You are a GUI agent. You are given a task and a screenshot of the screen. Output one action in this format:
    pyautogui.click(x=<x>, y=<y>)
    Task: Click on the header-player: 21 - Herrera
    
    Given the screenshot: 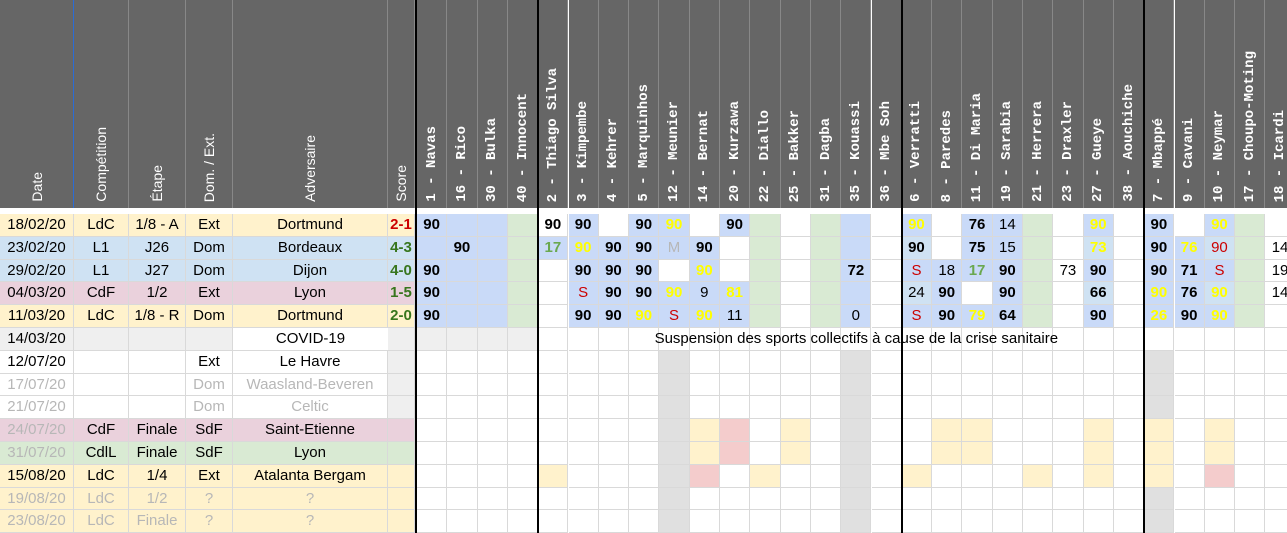 What is the action you would take?
    pyautogui.click(x=1038, y=104)
    